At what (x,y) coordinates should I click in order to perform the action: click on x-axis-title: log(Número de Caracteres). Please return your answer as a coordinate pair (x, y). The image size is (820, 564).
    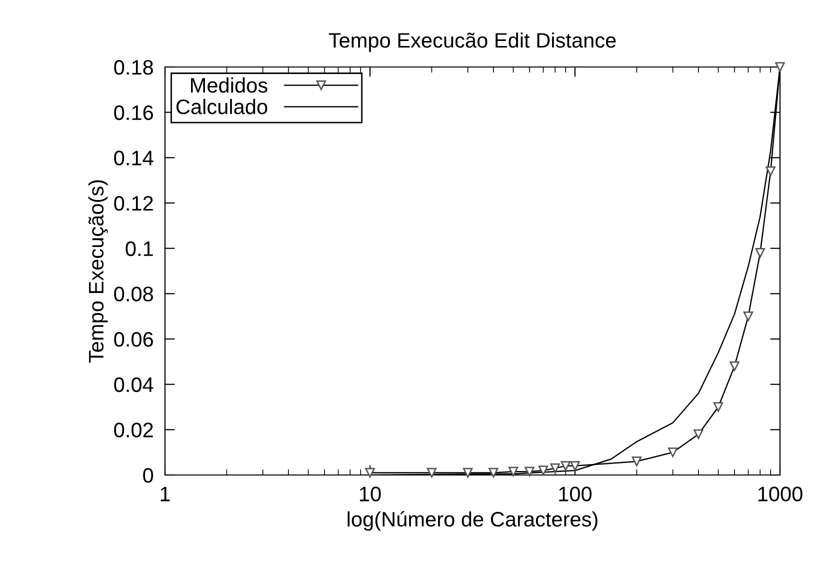
    Looking at the image, I should click on (473, 521).